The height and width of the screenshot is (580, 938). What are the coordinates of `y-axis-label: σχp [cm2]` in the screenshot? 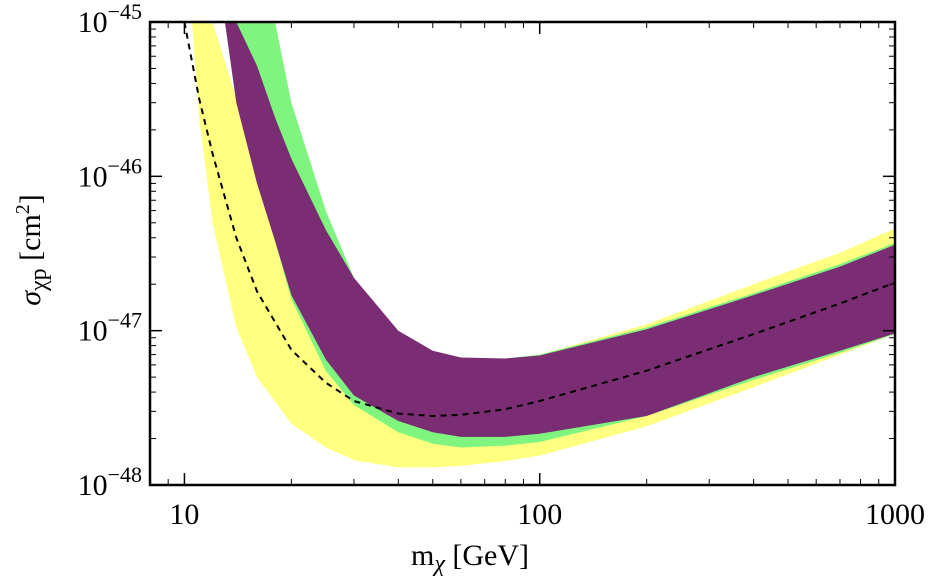 It's located at (32, 250).